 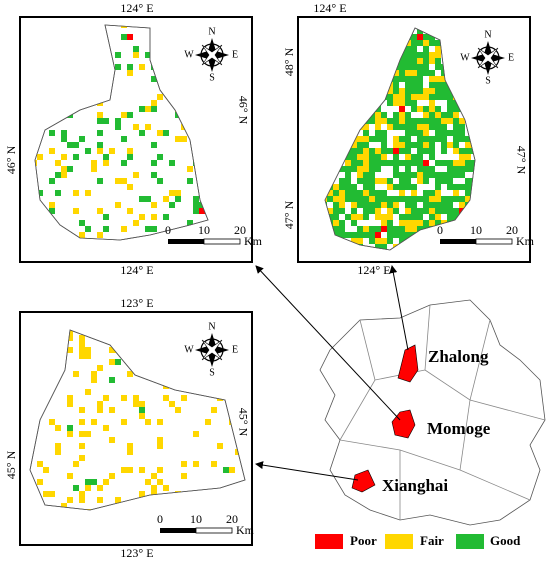 I want to click on legend-label: Fair, so click(x=432, y=540).